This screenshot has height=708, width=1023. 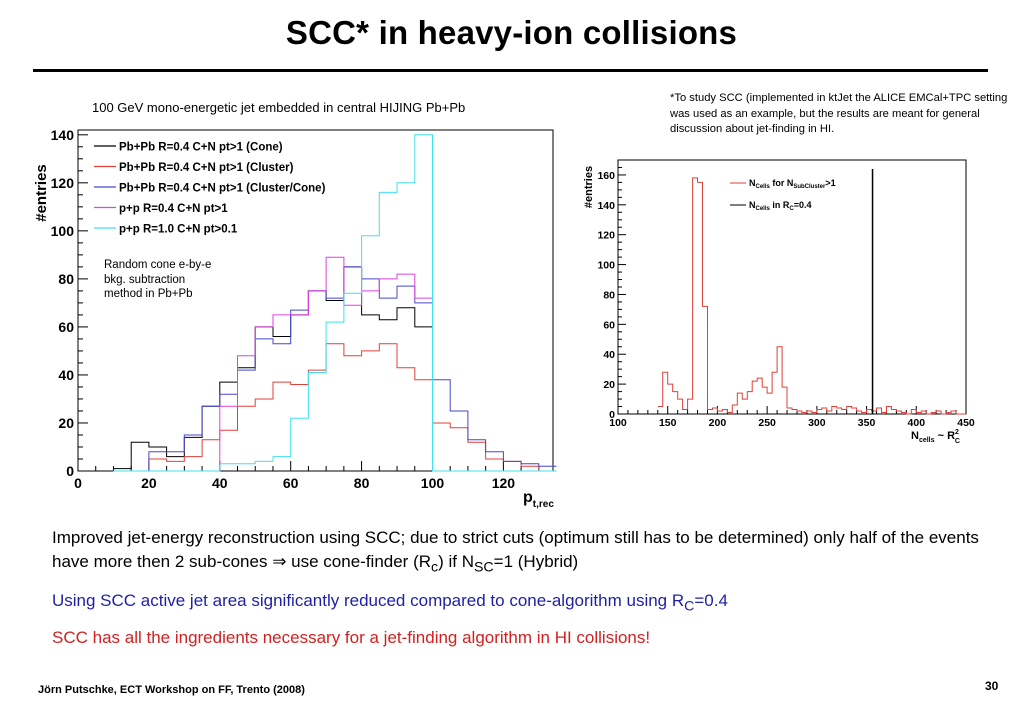 I want to click on x-tick-label: 300, so click(x=817, y=423).